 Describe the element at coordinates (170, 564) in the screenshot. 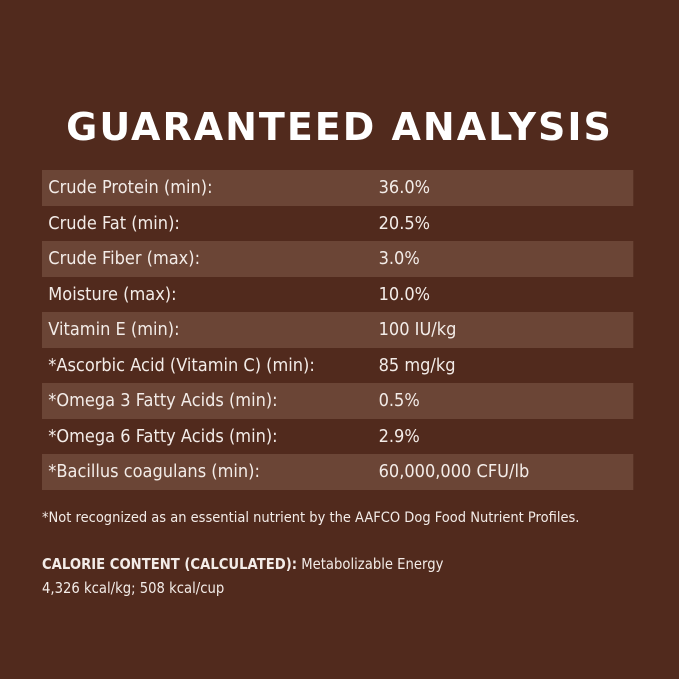

I see `calorie-label: CALORIE CONTENT (CALCULATED):` at that location.